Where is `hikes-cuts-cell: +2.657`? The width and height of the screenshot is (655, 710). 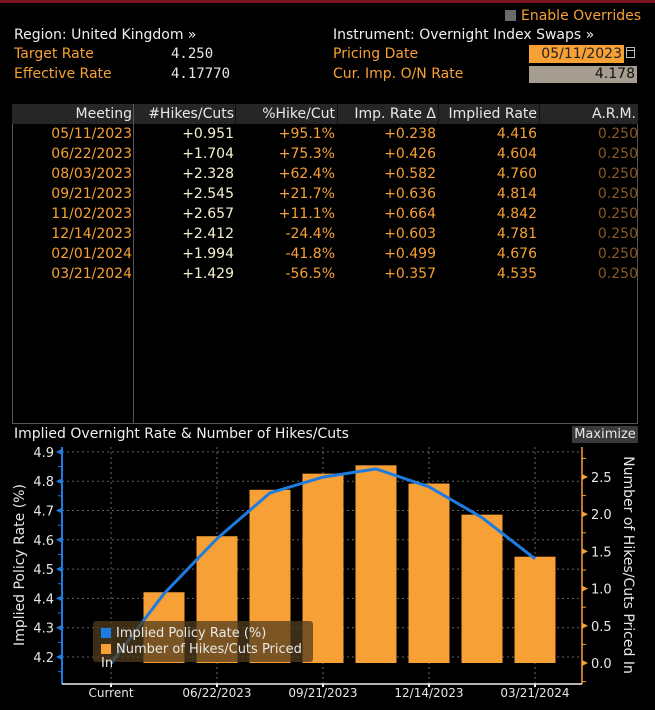 hikes-cuts-cell: +2.657 is located at coordinates (208, 214).